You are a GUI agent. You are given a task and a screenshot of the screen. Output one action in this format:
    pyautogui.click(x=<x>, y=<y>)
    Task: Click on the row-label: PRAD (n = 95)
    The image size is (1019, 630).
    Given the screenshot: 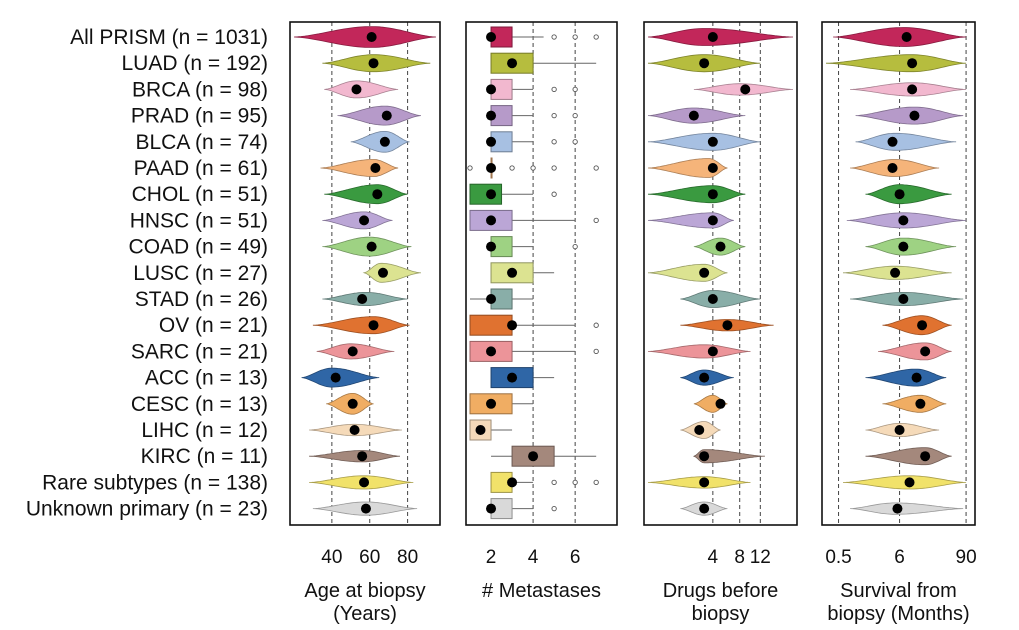 What is the action you would take?
    pyautogui.click(x=199, y=116)
    